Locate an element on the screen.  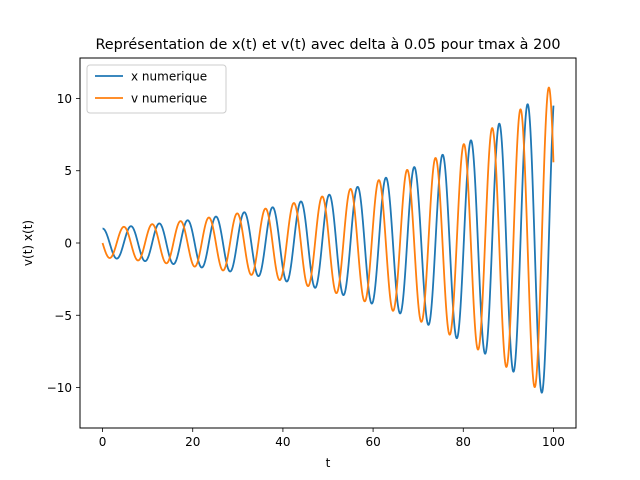
x-tick-label: 80 is located at coordinates (463, 442).